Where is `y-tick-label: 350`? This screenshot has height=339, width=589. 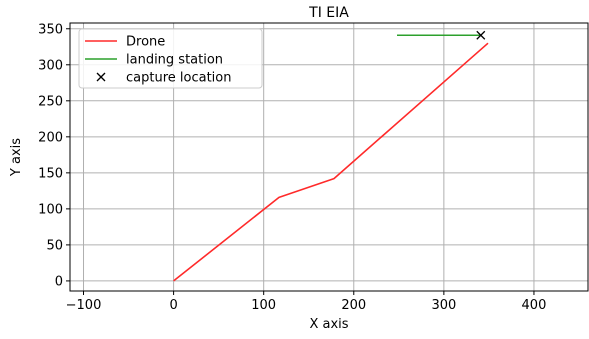
y-tick-label: 350 is located at coordinates (50, 29).